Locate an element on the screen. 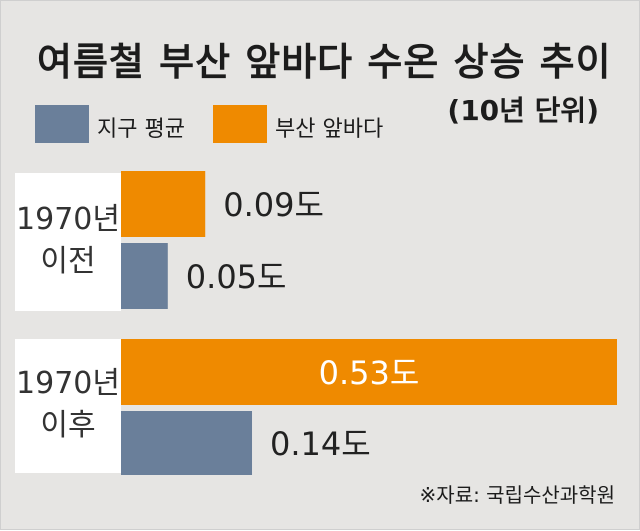  bar-global-after-1970 is located at coordinates (187, 443).